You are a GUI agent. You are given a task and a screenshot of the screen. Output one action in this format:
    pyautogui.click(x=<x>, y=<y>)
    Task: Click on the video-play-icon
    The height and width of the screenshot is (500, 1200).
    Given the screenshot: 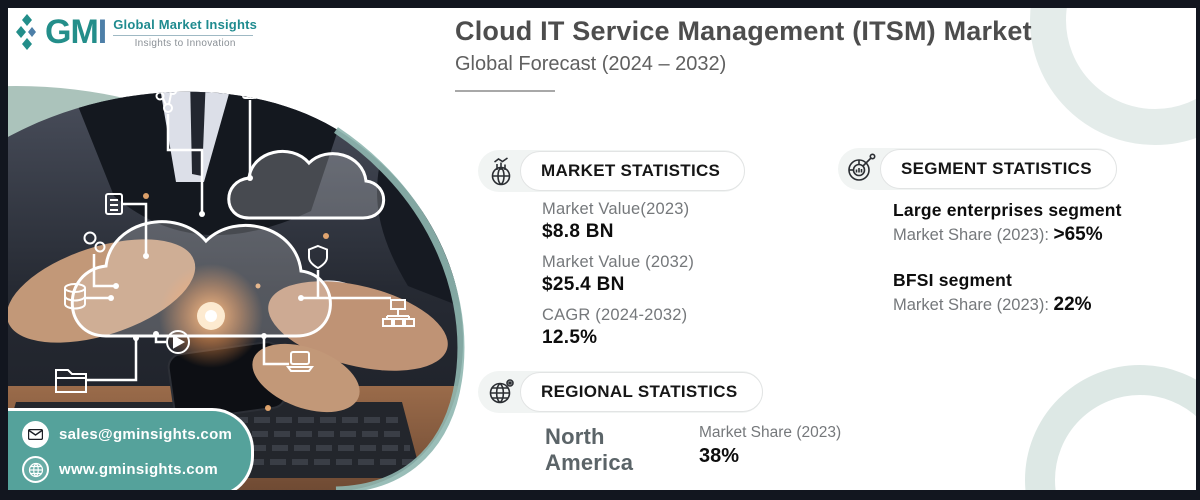 What is the action you would take?
    pyautogui.click(x=178, y=342)
    